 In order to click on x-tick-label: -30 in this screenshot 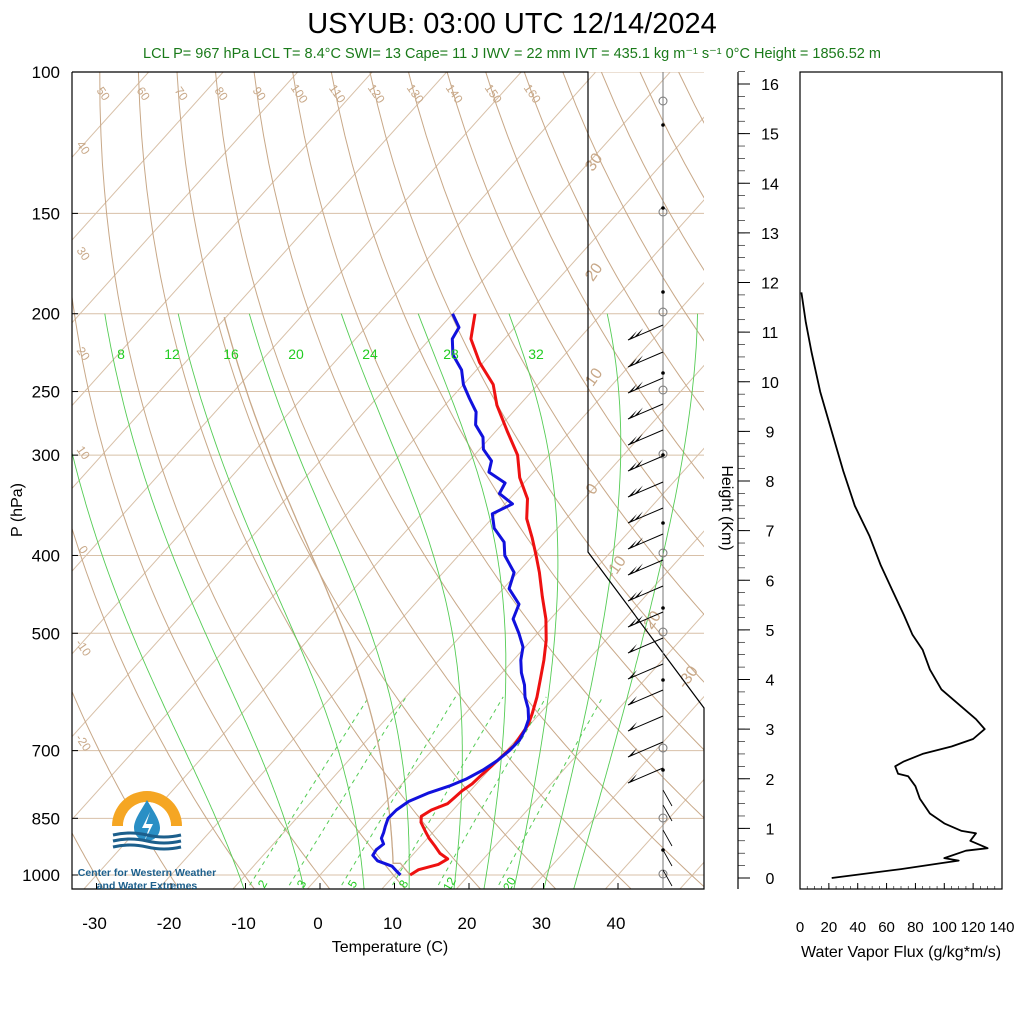, I will do `click(94, 923)`.